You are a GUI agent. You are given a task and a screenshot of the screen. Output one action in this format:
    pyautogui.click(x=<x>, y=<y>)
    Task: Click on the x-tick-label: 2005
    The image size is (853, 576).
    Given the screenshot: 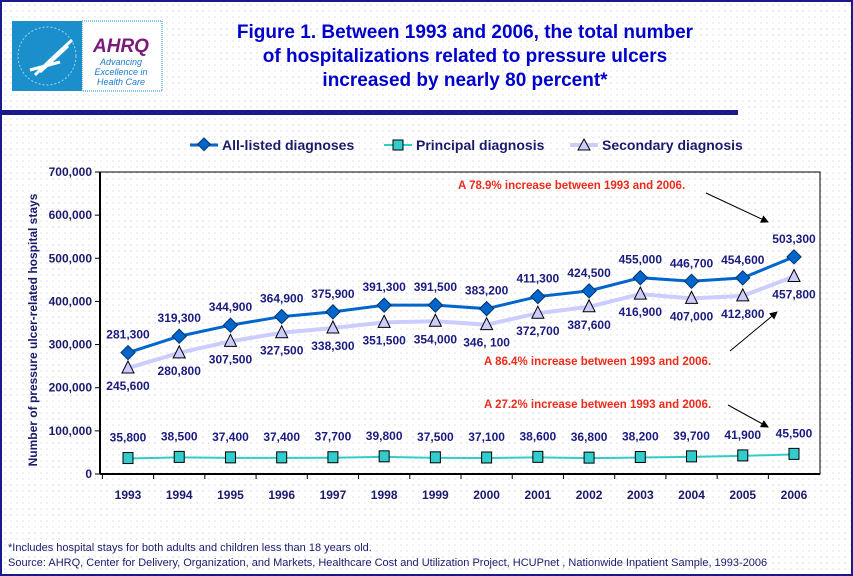 What is the action you would take?
    pyautogui.click(x=742, y=495)
    